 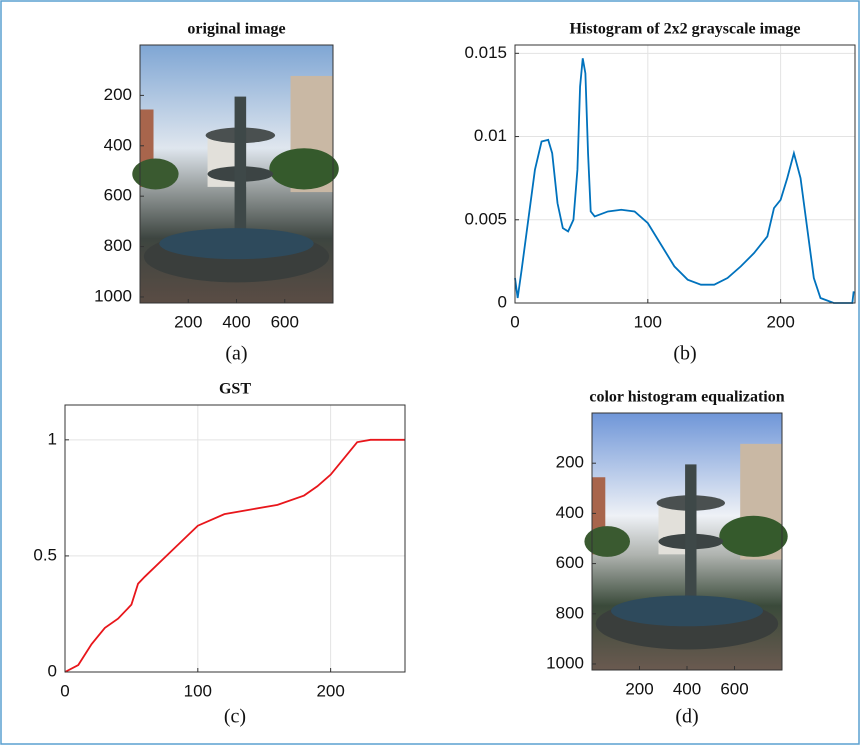 I want to click on chart-title: color histogram equalization, so click(x=686, y=397).